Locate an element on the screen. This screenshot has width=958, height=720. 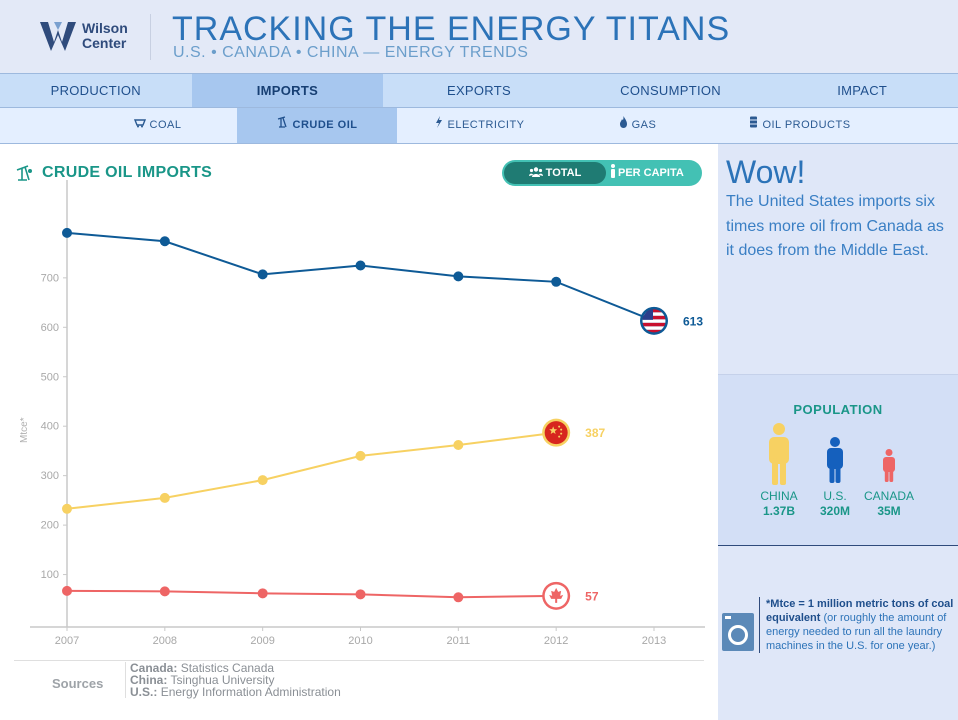
toggle-per-capita-button: PER CAPITA is located at coordinates (655, 173).